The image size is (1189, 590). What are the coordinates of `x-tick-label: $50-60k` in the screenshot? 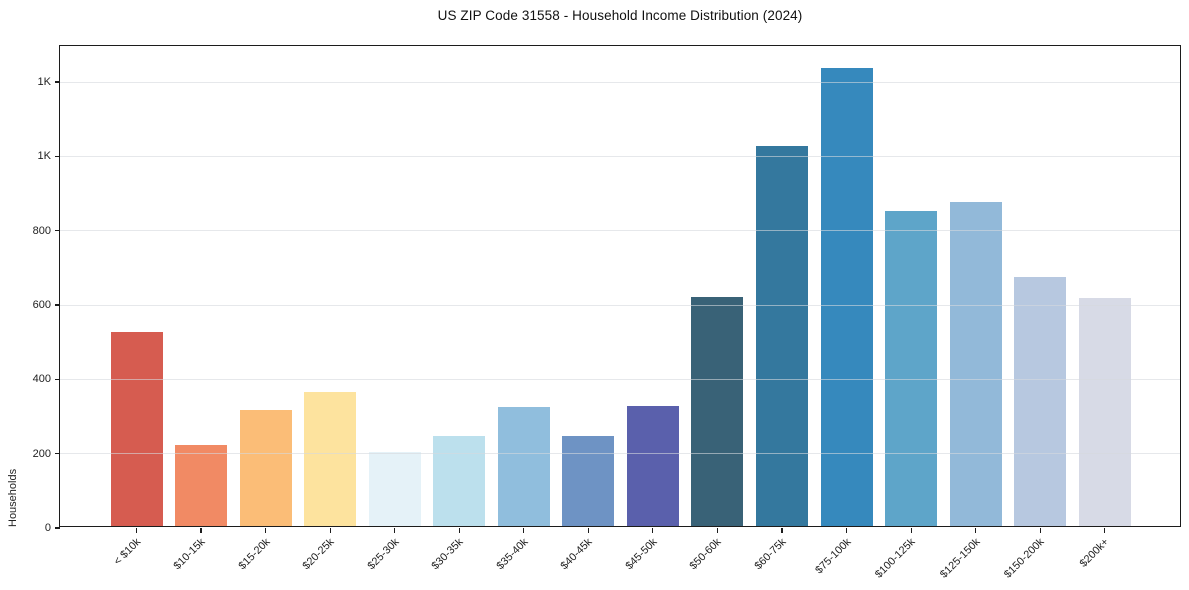 It's located at (705, 554).